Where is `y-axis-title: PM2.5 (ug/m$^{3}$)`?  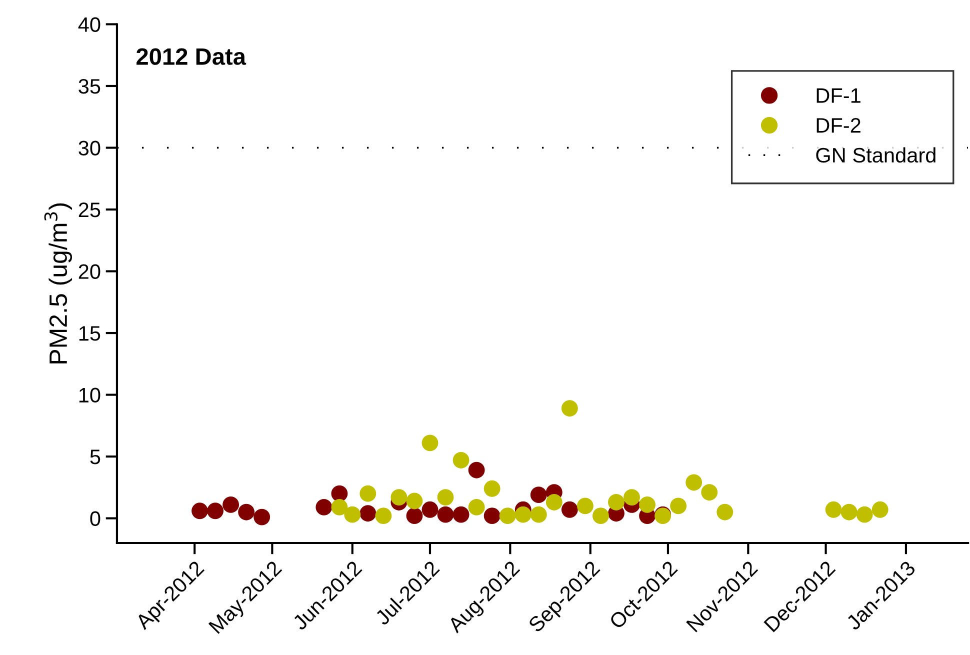 y-axis-title: PM2.5 (ug/m$^{3}$) is located at coordinates (58, 283).